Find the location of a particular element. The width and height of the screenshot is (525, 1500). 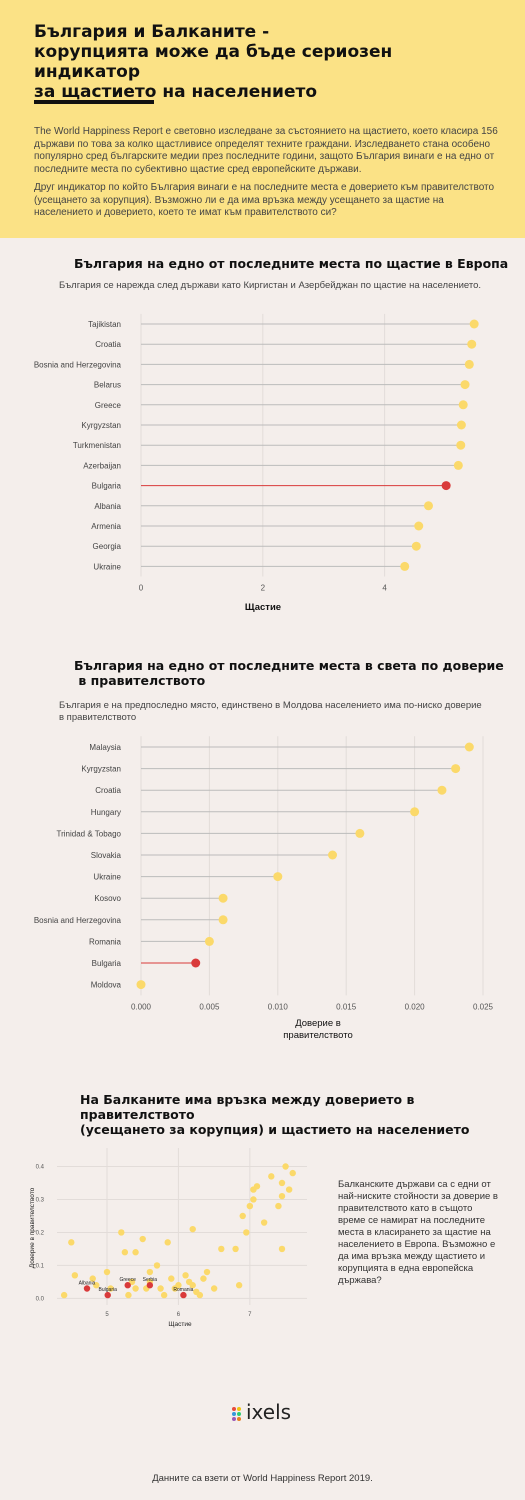

scatter-point-label: Serbia is located at coordinates (150, 1280).